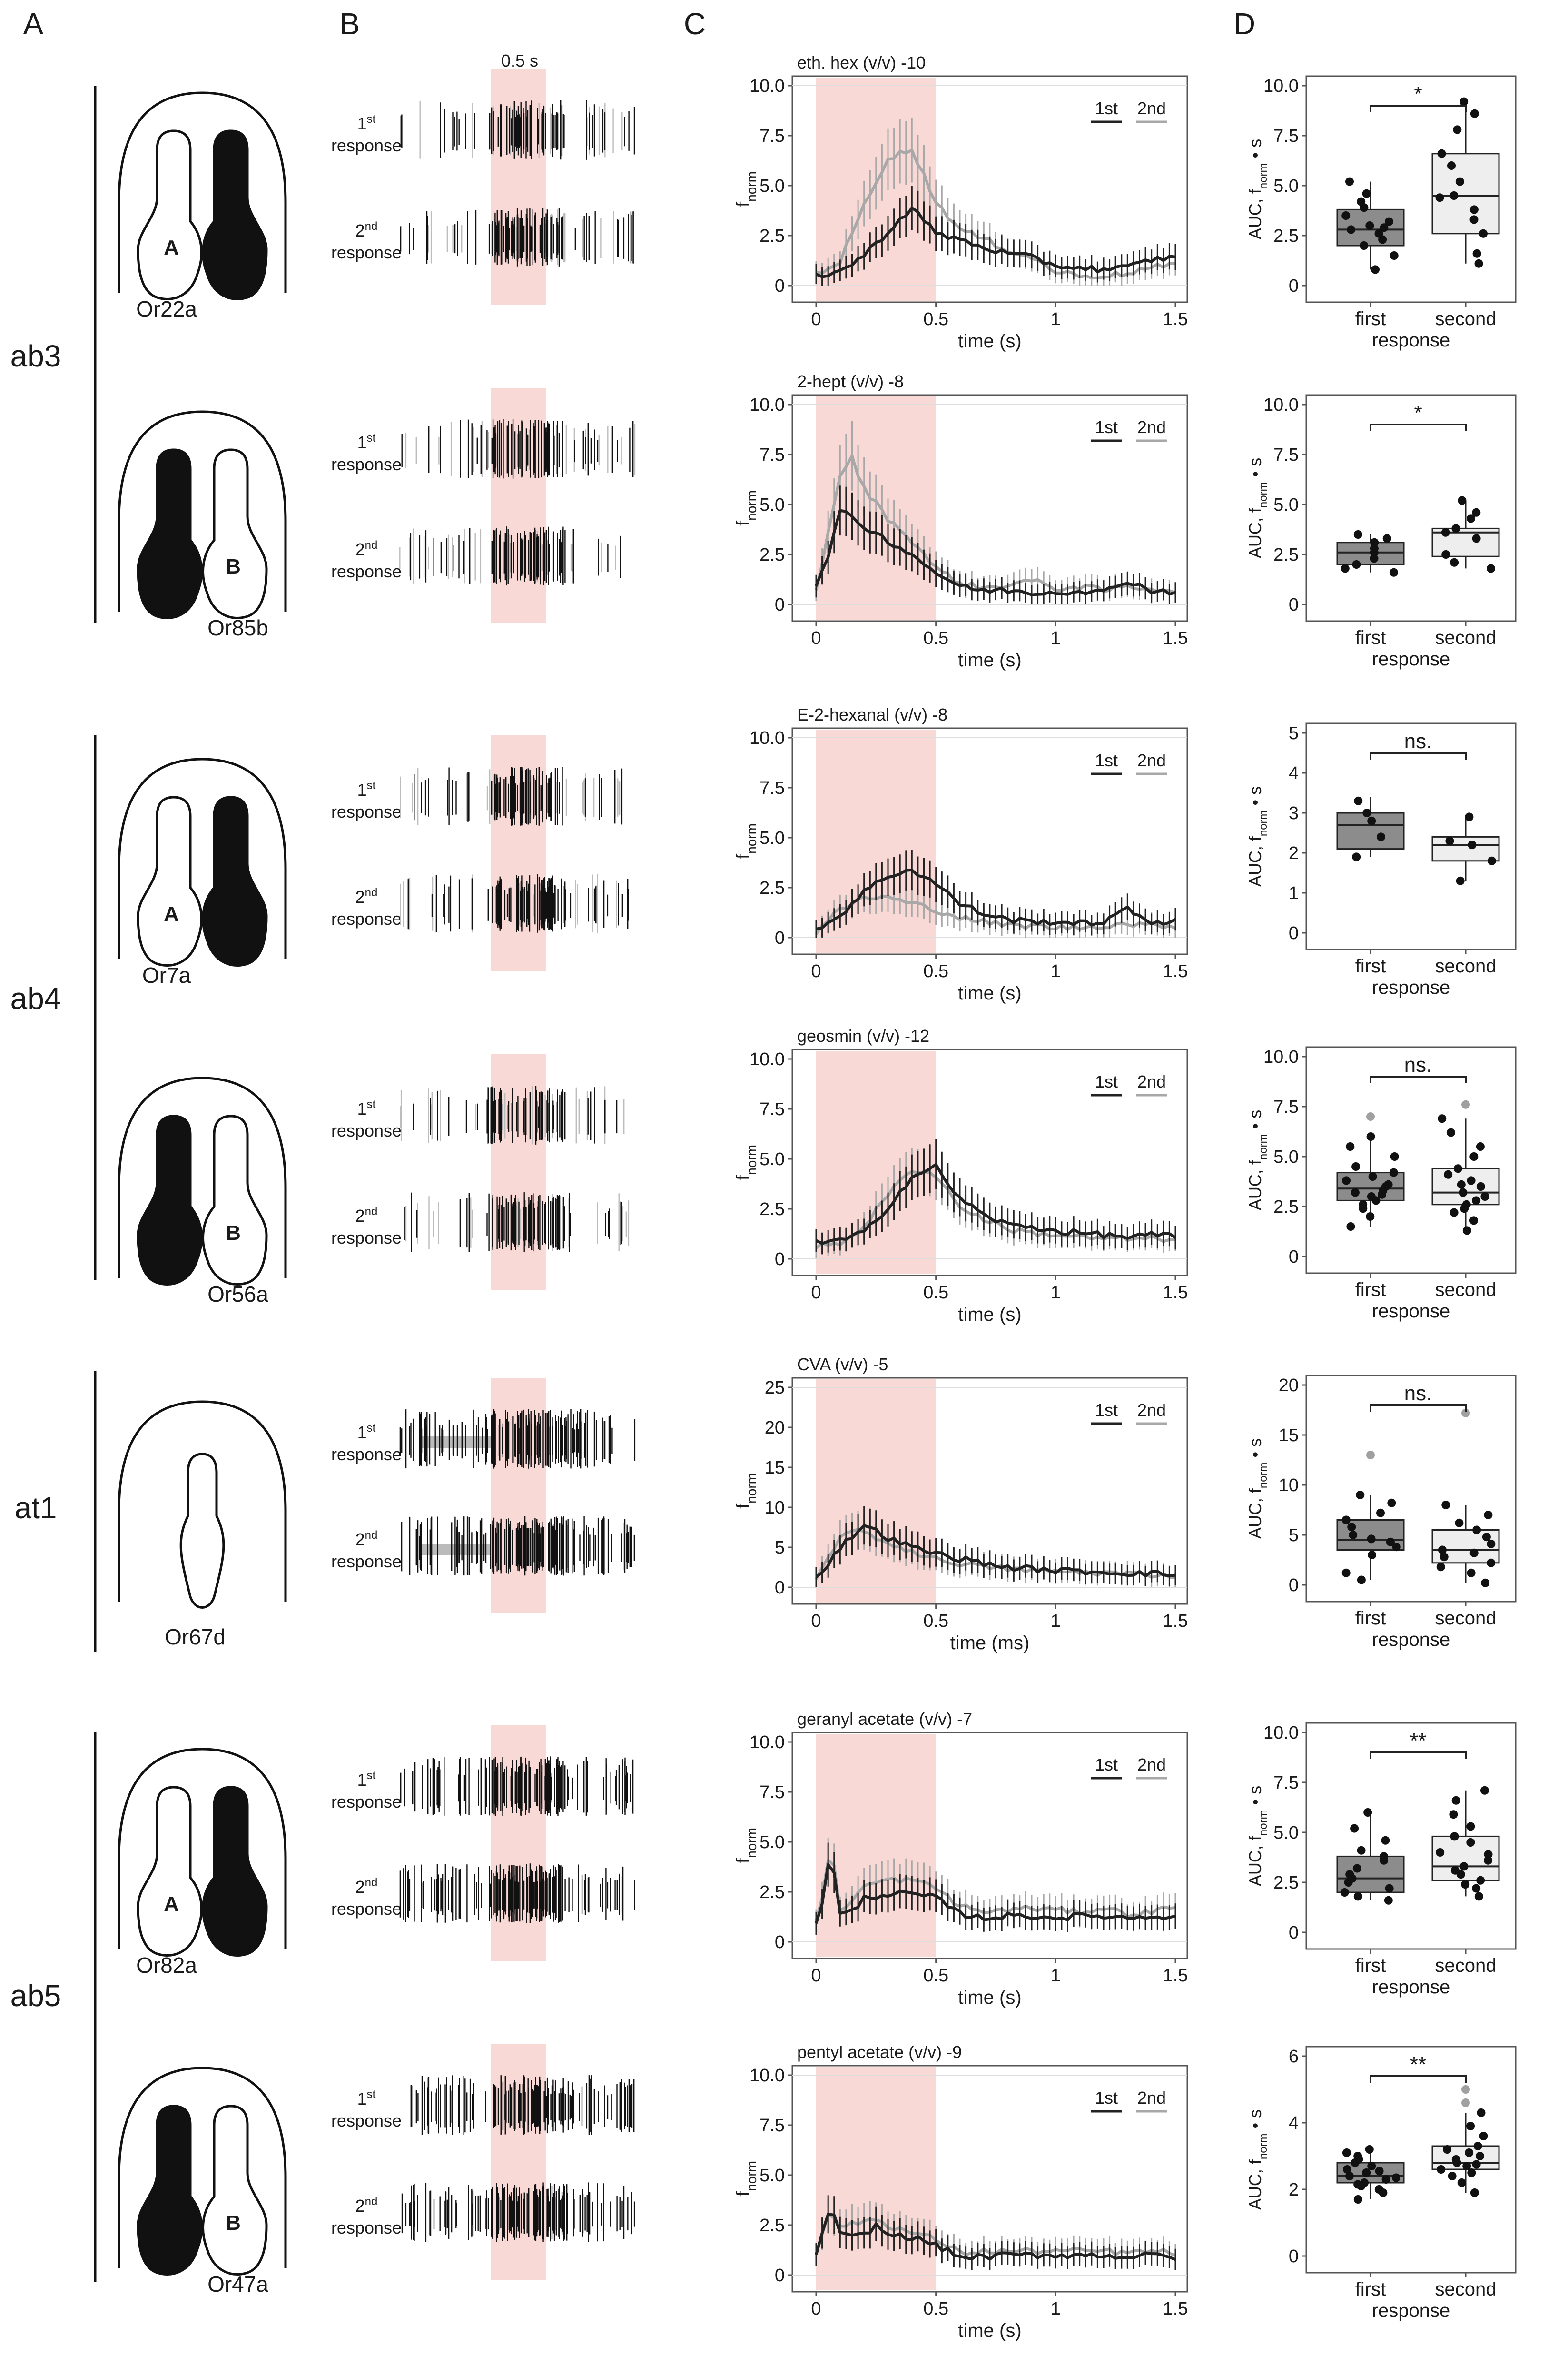 Image resolution: width=1568 pixels, height=2355 pixels. Describe the element at coordinates (1418, 2079) in the screenshot. I see `significance-bracket` at that location.